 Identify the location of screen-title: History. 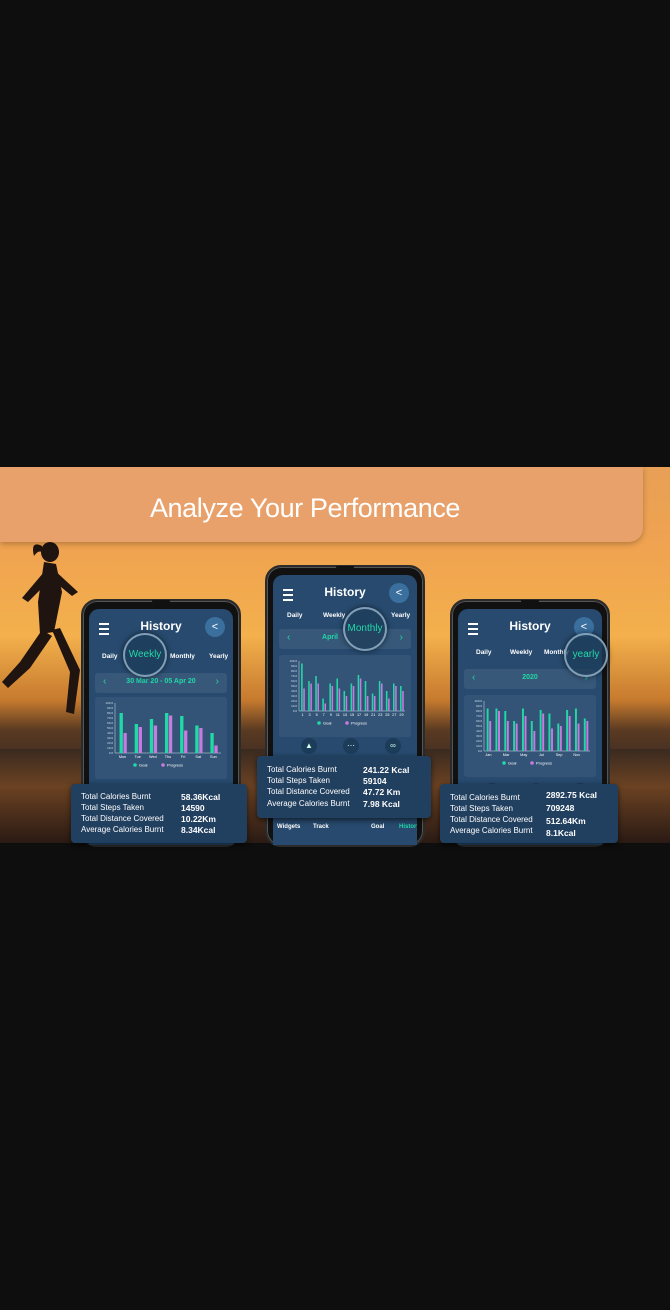
(530, 626).